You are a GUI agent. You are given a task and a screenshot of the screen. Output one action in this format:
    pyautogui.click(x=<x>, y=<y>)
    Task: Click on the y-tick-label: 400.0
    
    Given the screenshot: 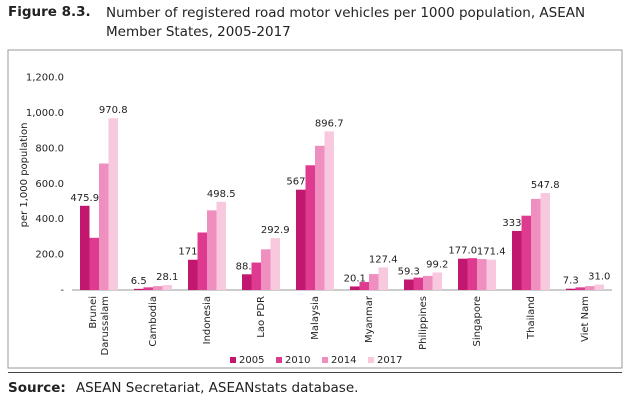 What is the action you would take?
    pyautogui.click(x=49, y=219)
    